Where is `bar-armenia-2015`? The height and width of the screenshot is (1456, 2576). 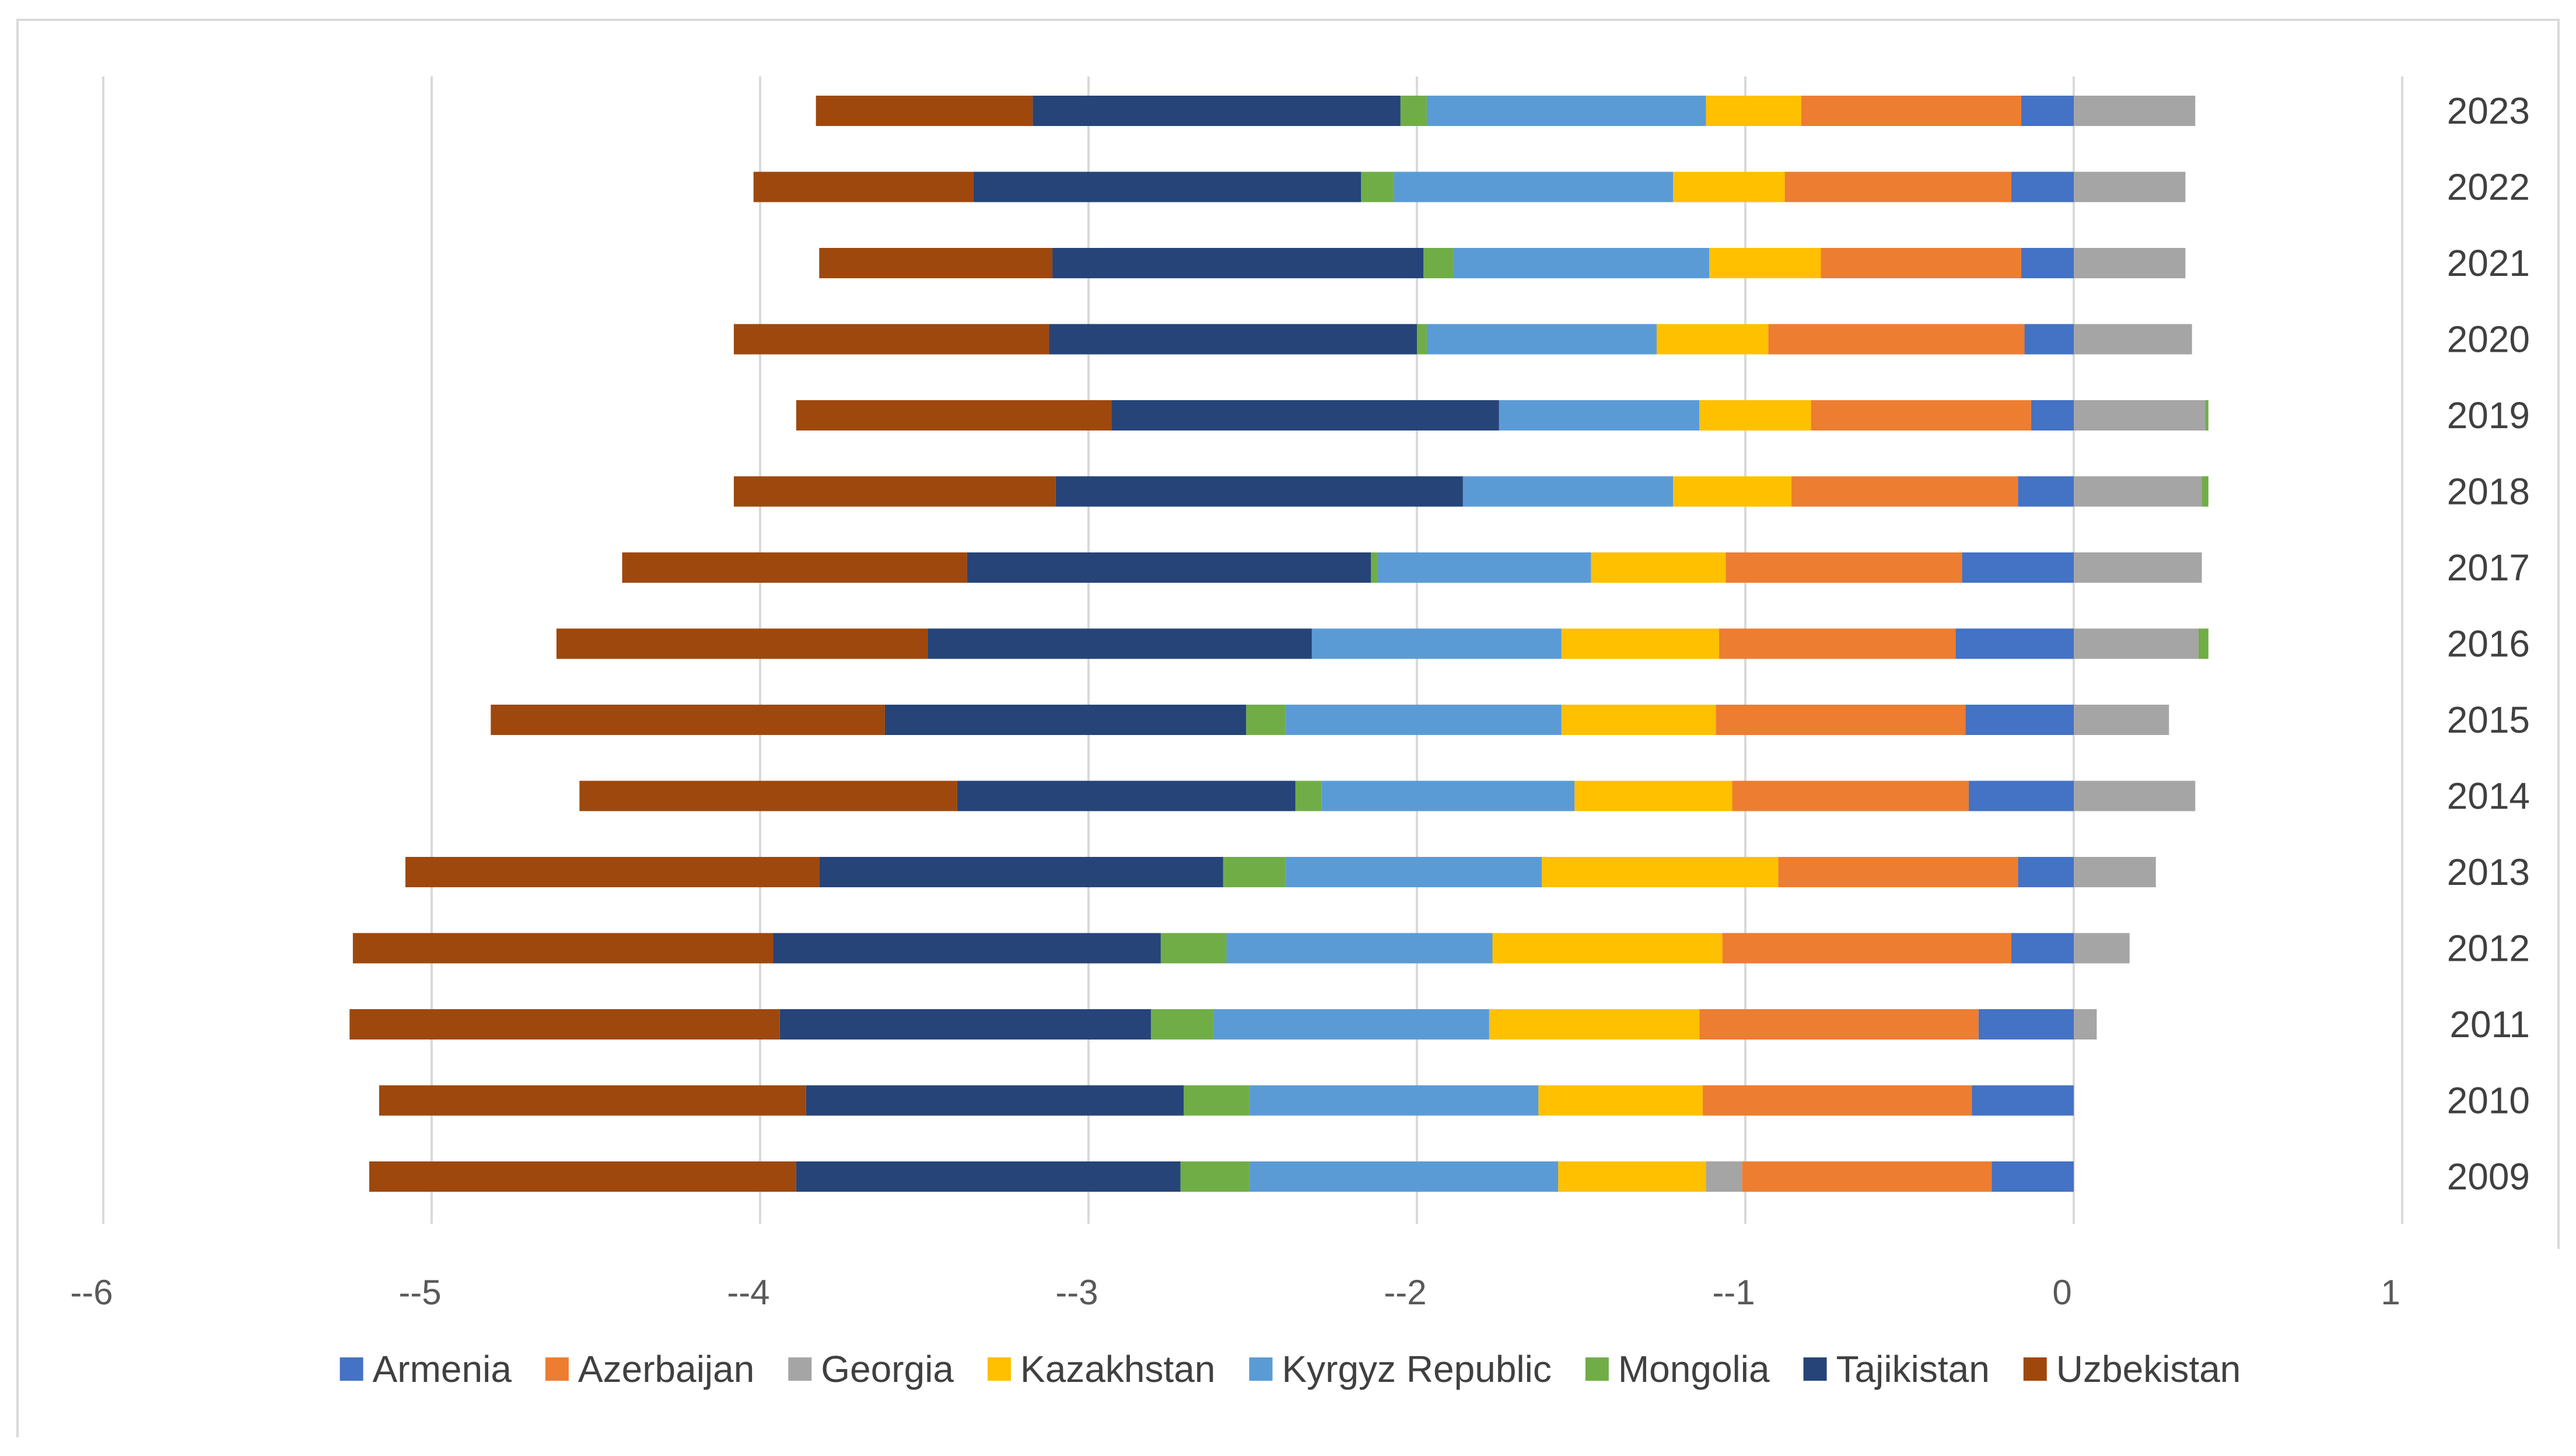
bar-armenia-2015 is located at coordinates (2020, 720).